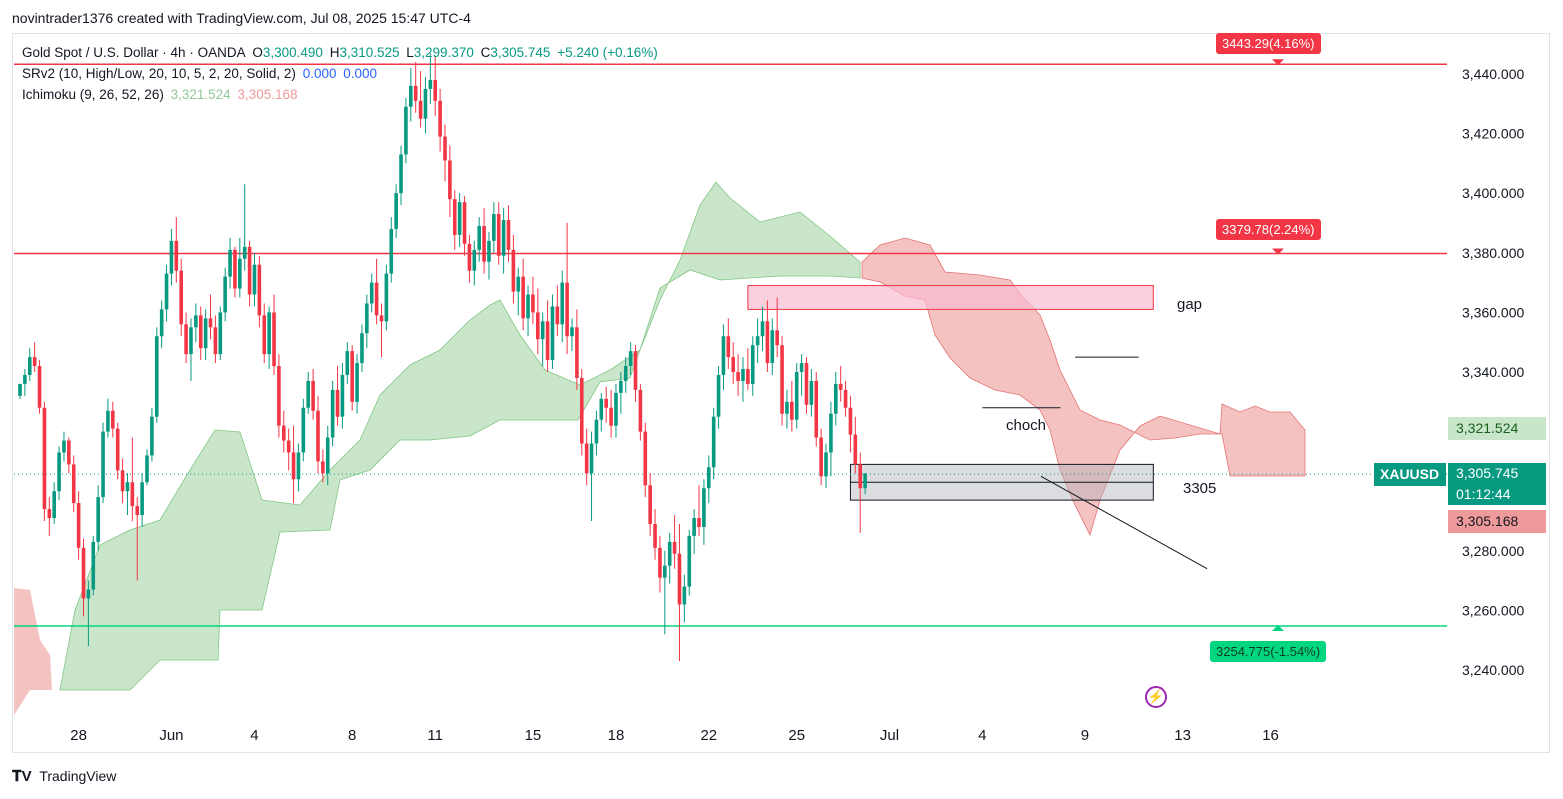 The width and height of the screenshot is (1563, 799). I want to click on price-axis-label: 3,440.000, so click(1493, 74).